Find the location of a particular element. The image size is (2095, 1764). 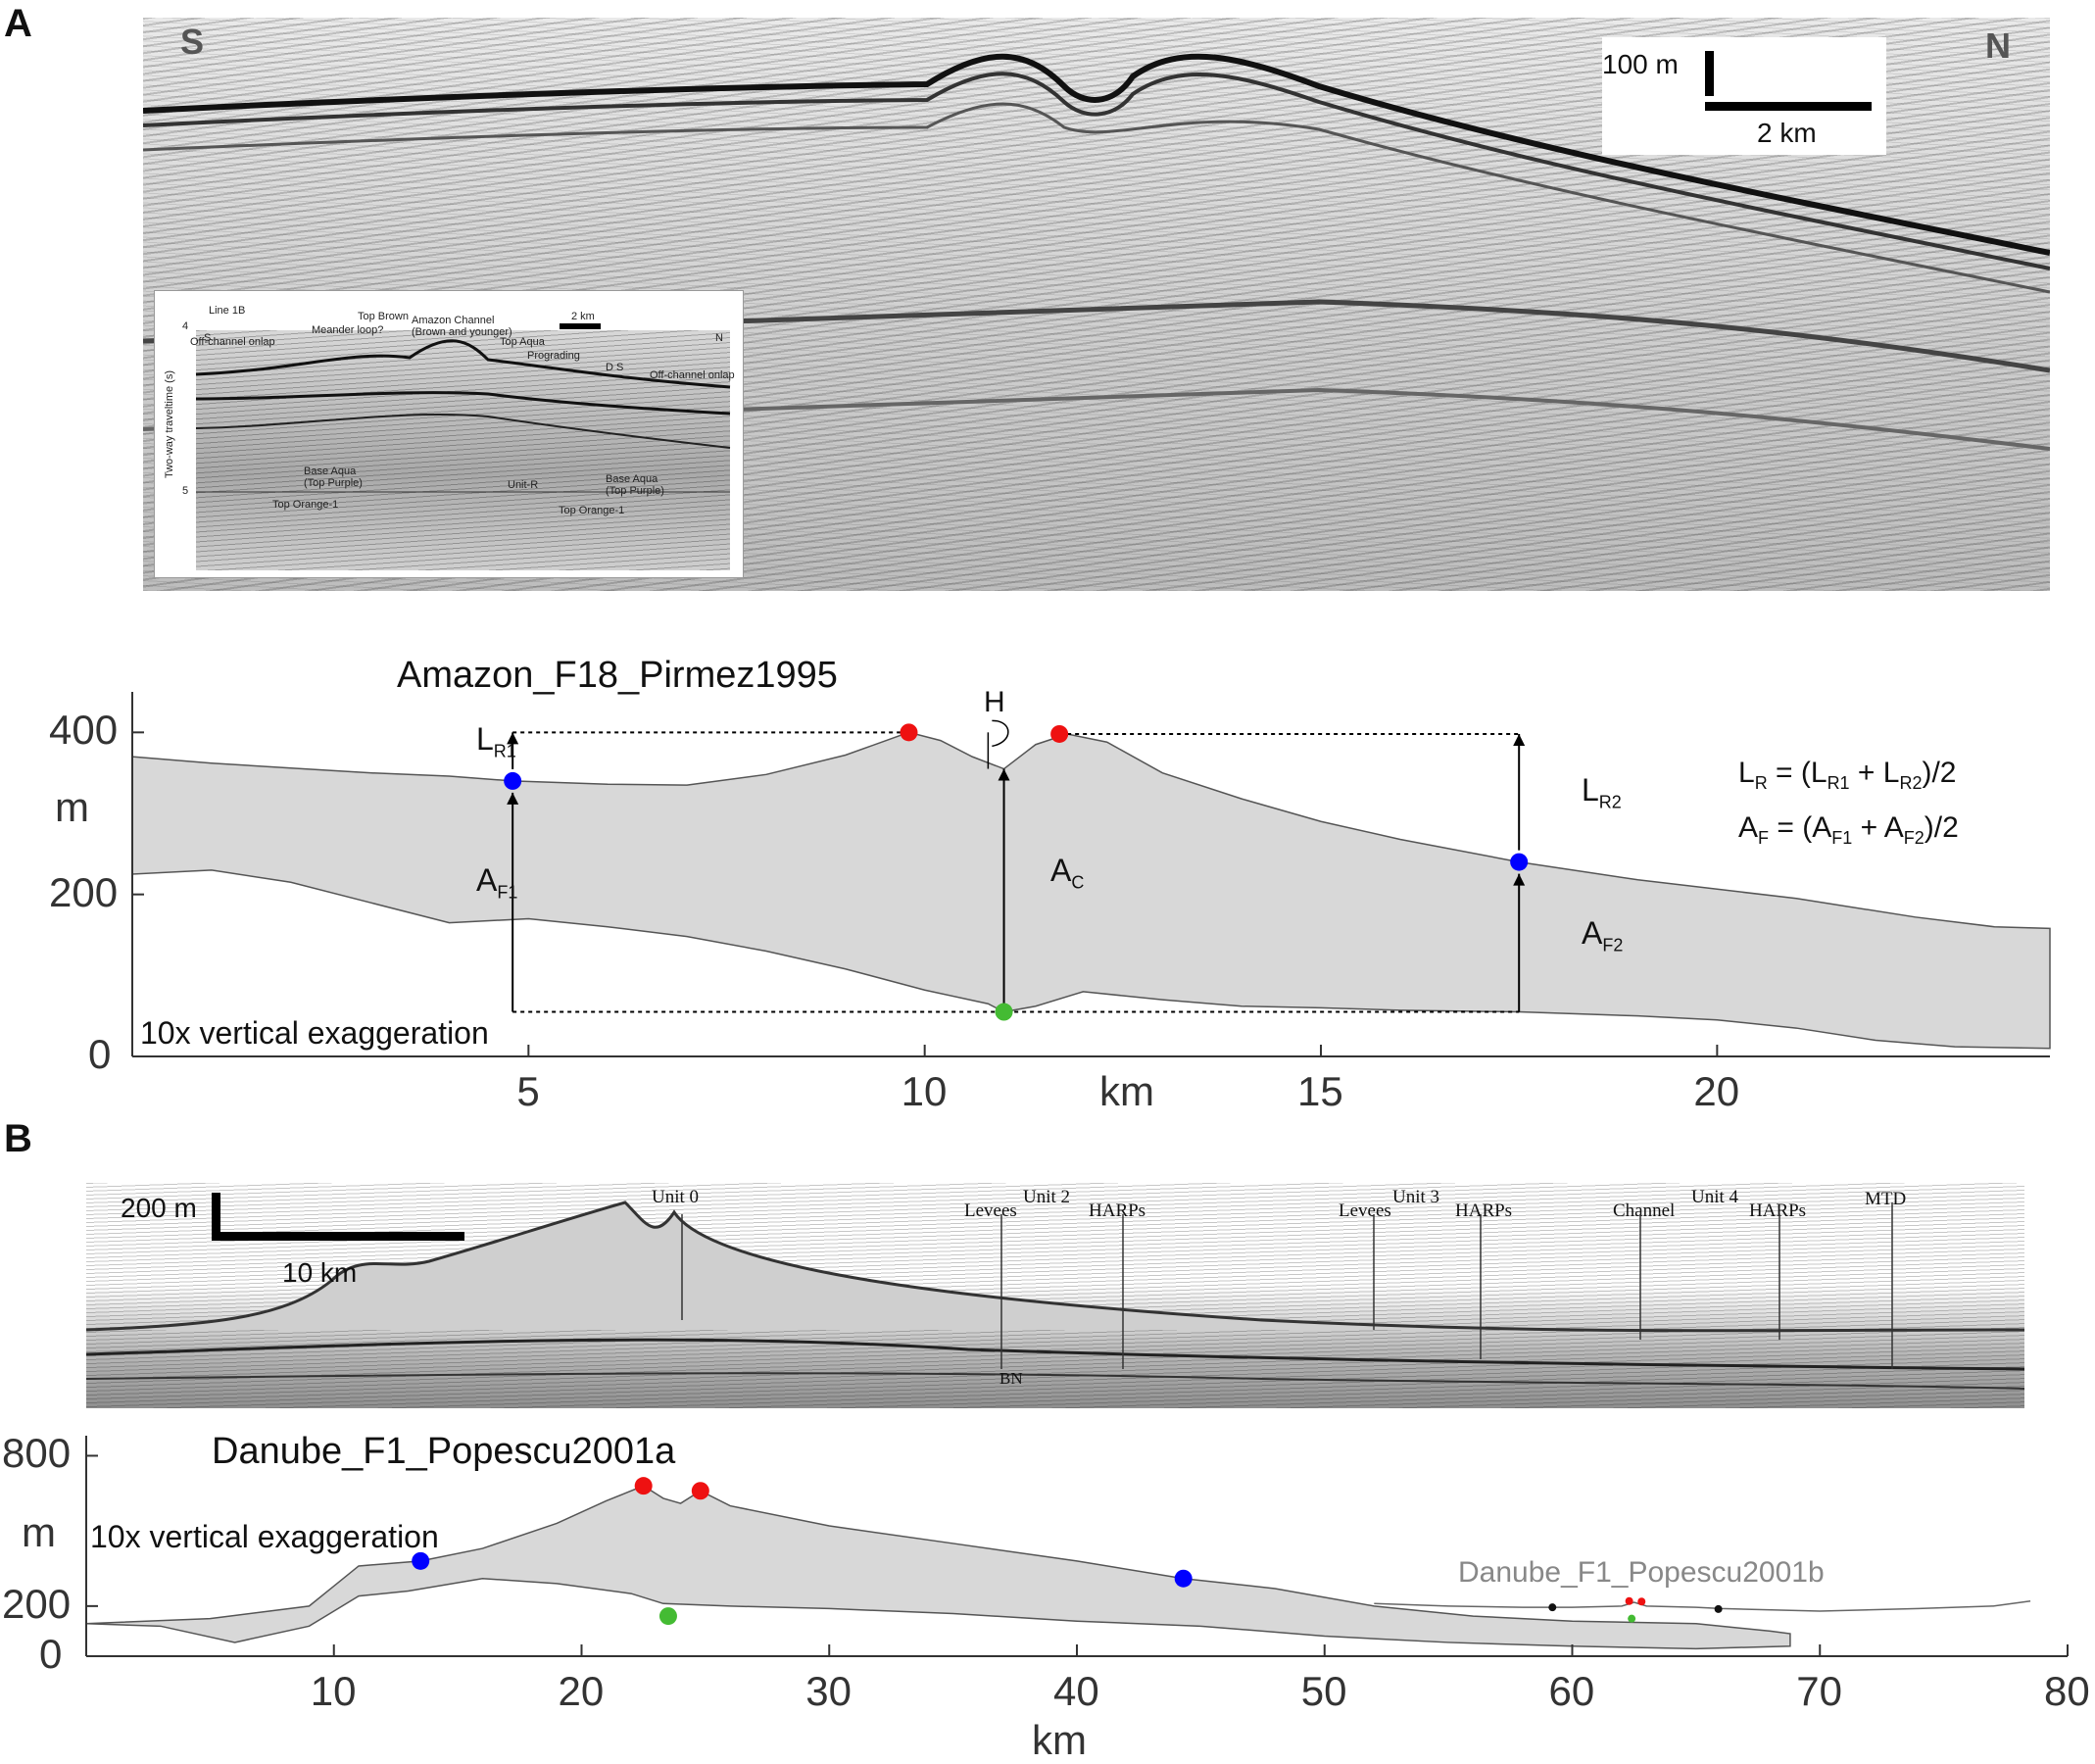

inset-label: Meander loop? is located at coordinates (348, 330).